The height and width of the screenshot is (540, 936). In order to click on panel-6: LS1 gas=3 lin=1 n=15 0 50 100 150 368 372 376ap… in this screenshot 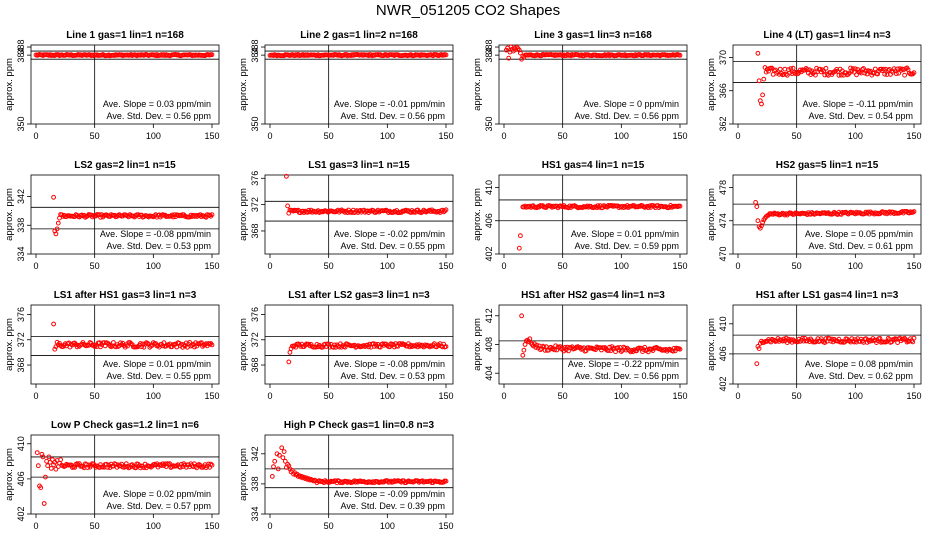, I will do `click(346, 215)`.